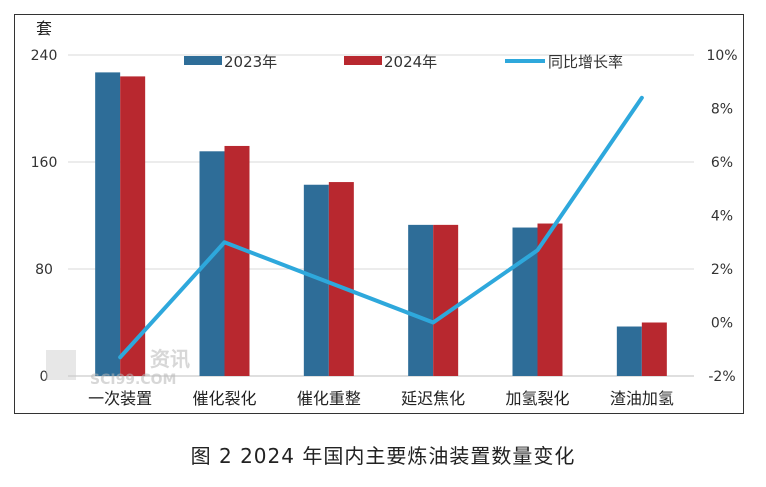 The width and height of the screenshot is (766, 487). What do you see at coordinates (44, 163) in the screenshot?
I see `y-tick-label: 160` at bounding box center [44, 163].